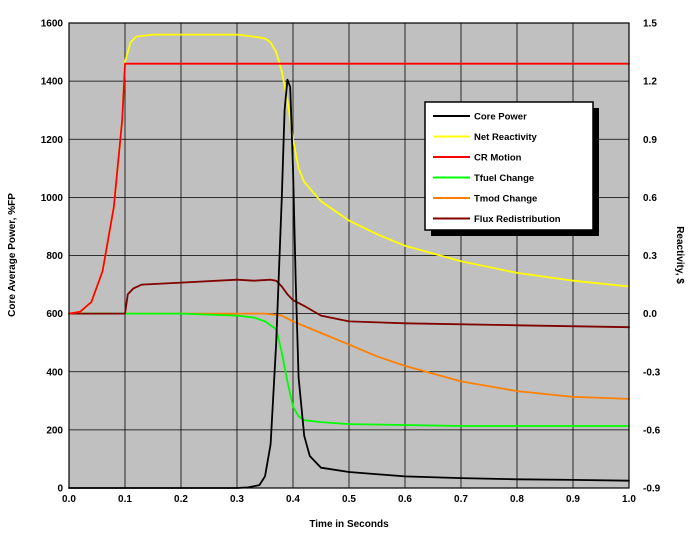 Image resolution: width=688 pixels, height=544 pixels. I want to click on x-tick-label: 0.7, so click(461, 499).